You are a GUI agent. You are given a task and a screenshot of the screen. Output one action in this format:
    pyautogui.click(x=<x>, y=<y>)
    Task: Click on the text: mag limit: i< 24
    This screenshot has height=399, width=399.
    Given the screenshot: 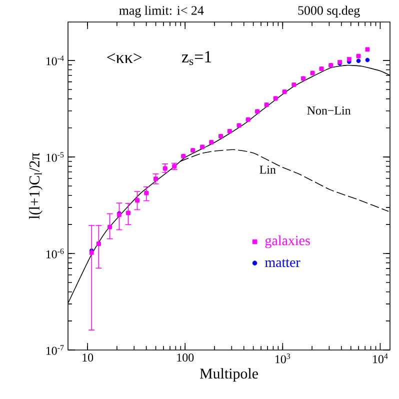 What is the action you would take?
    pyautogui.click(x=161, y=12)
    